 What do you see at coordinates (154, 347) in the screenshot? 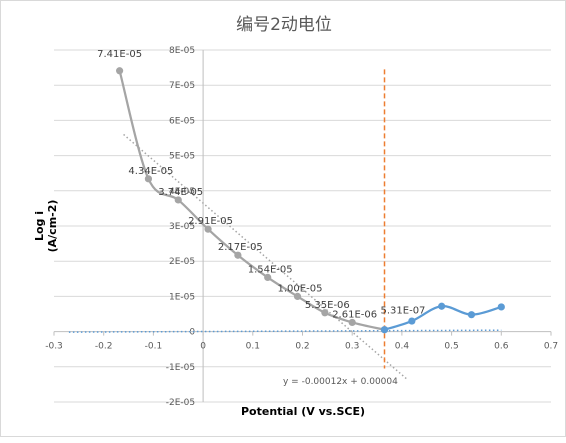
I see `x-tick-label: -0.1` at bounding box center [154, 347].